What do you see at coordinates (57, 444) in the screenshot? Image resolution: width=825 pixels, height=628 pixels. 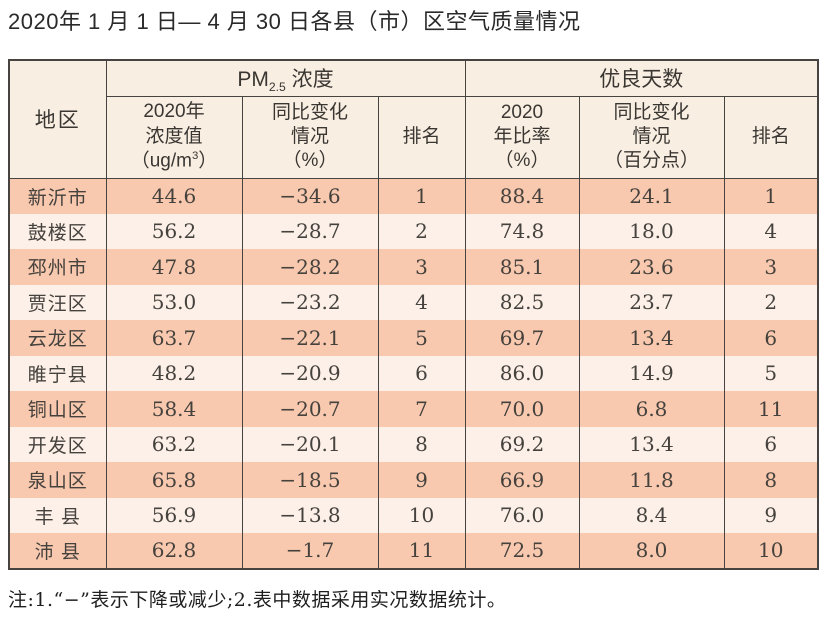 I see `region-cell: 开发区` at bounding box center [57, 444].